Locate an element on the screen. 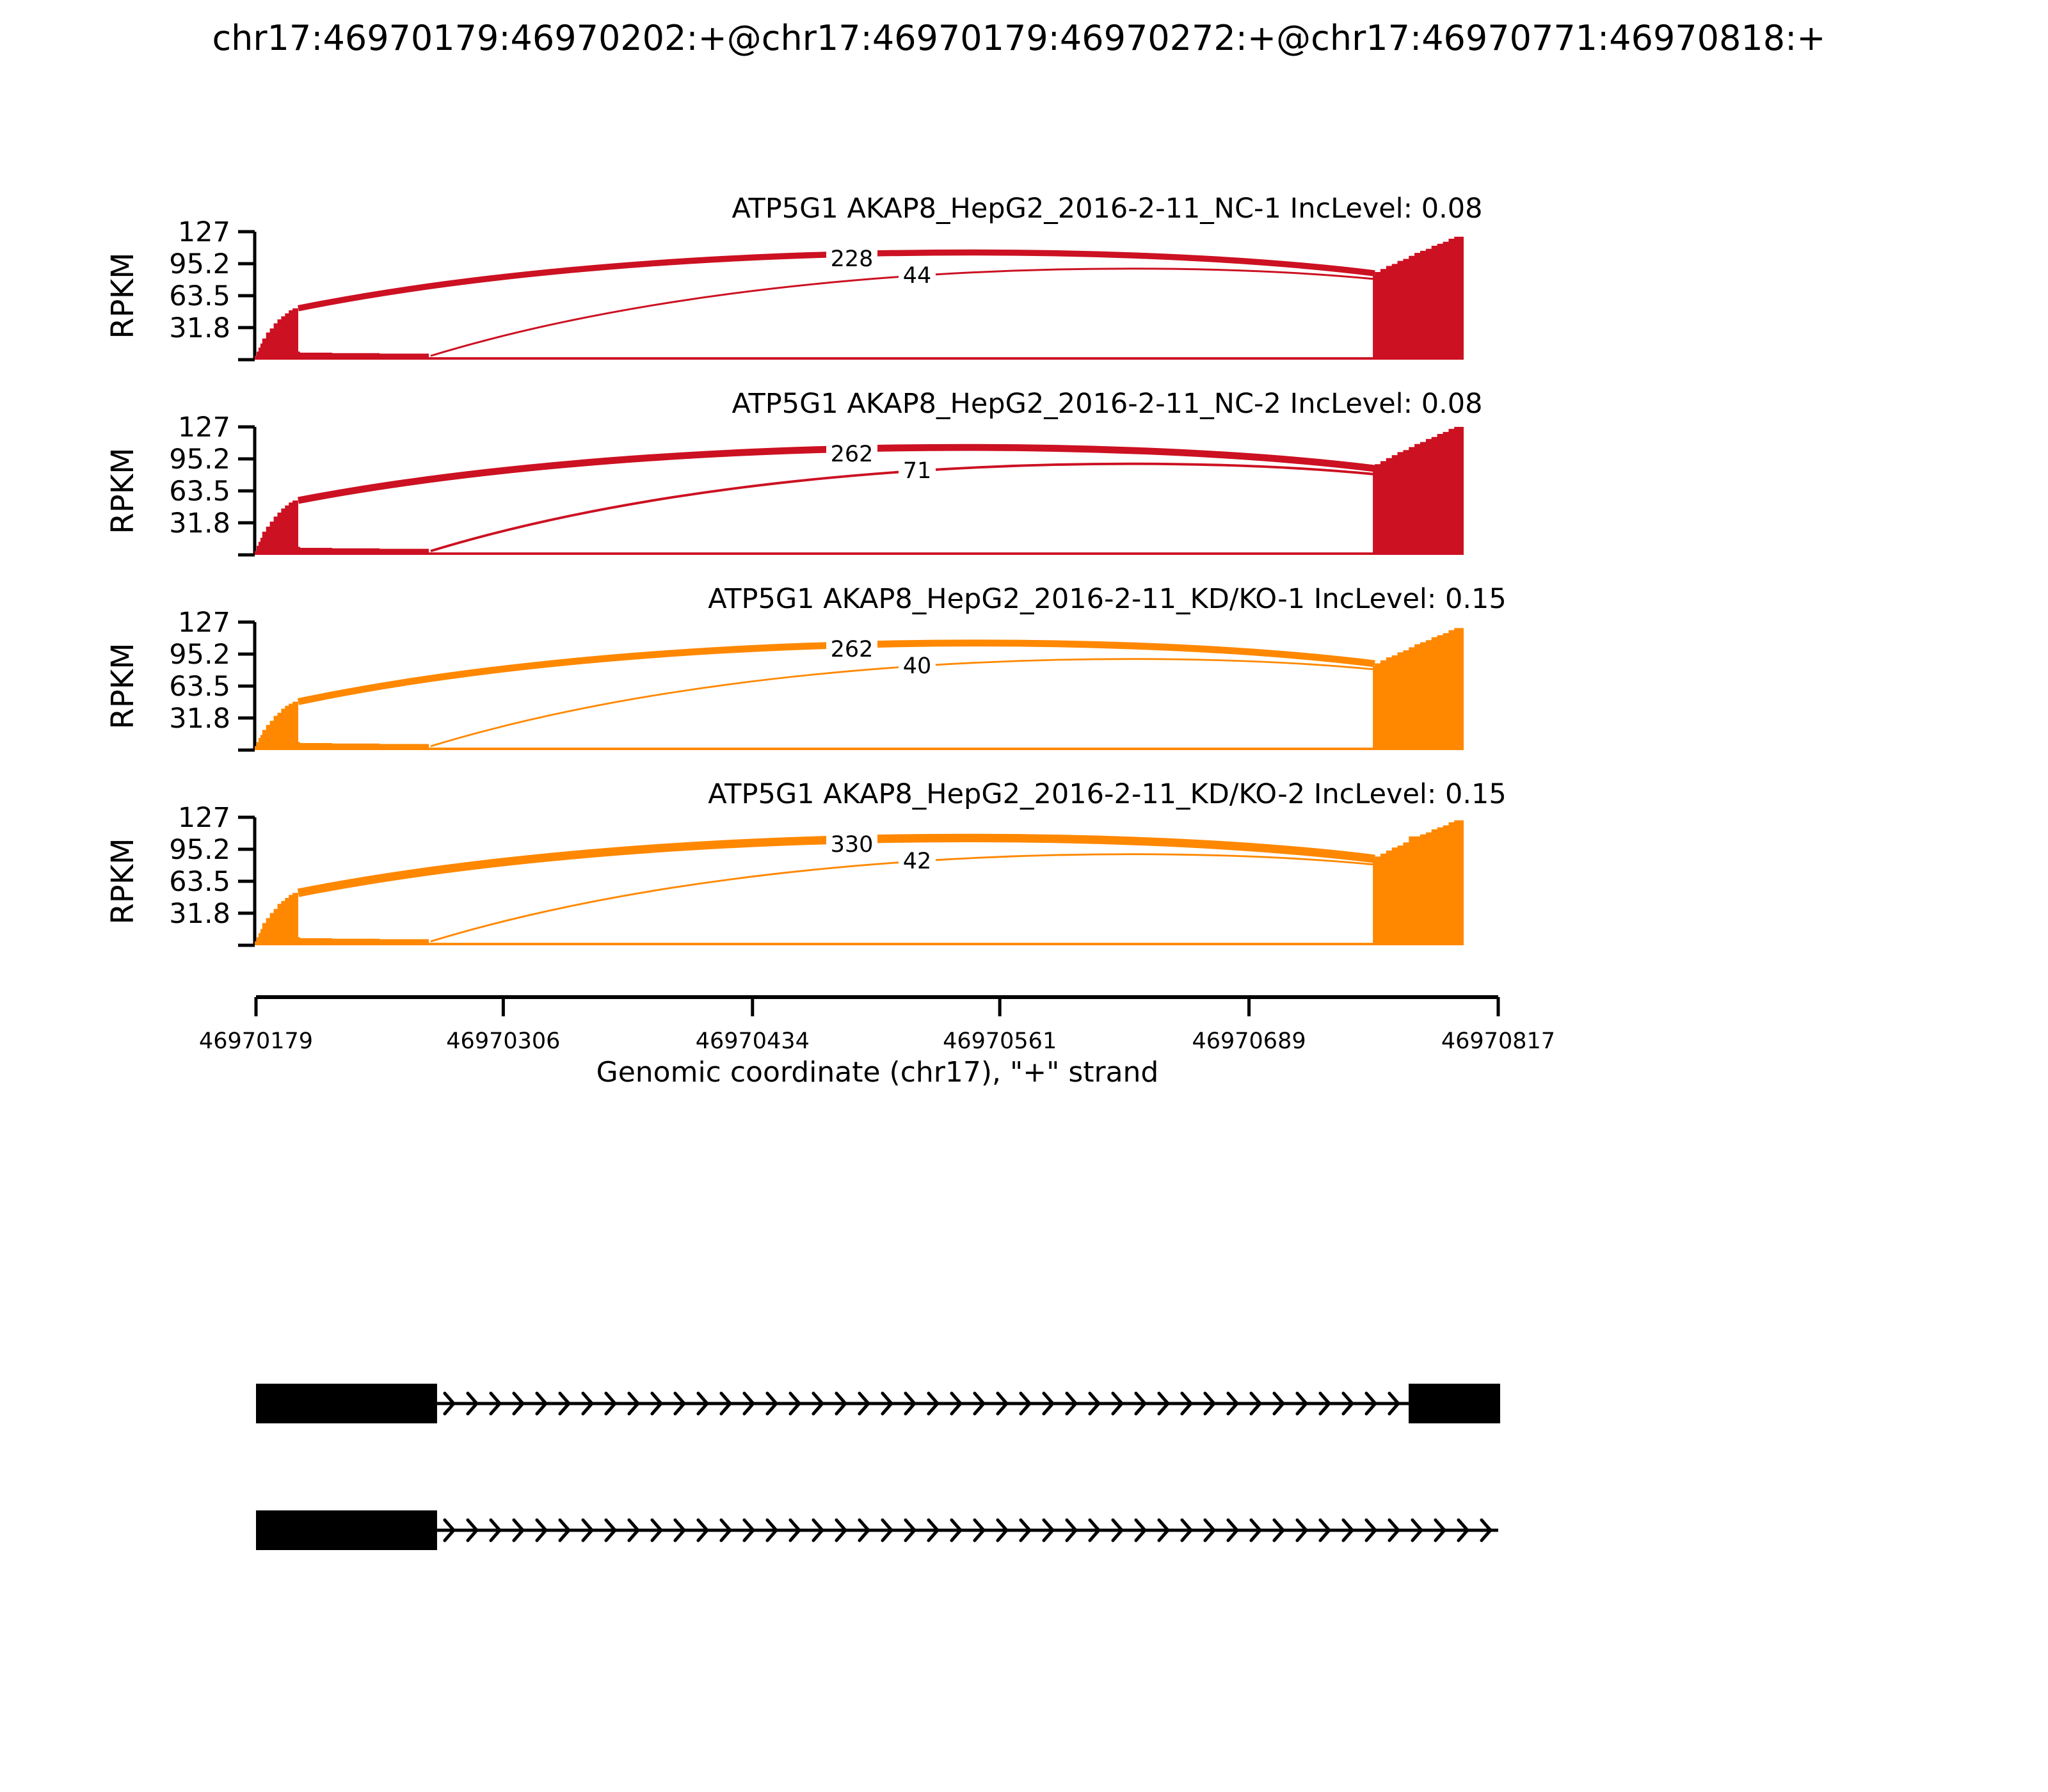  junction-count-label: 71 is located at coordinates (917, 471).